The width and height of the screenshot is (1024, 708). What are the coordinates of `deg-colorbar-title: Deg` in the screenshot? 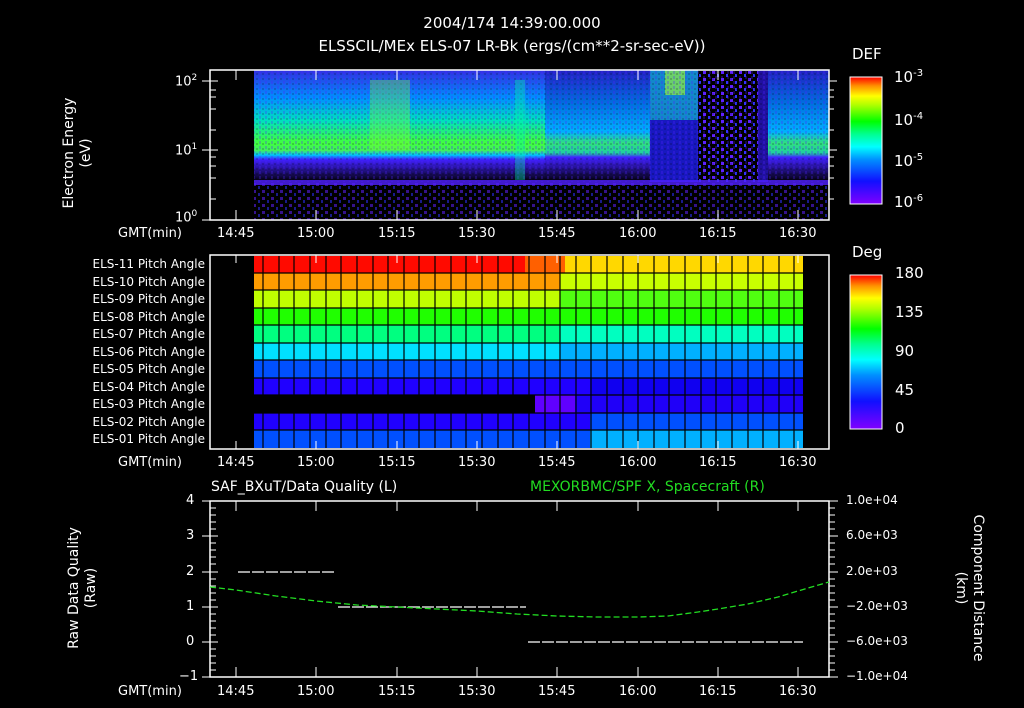 It's located at (867, 252).